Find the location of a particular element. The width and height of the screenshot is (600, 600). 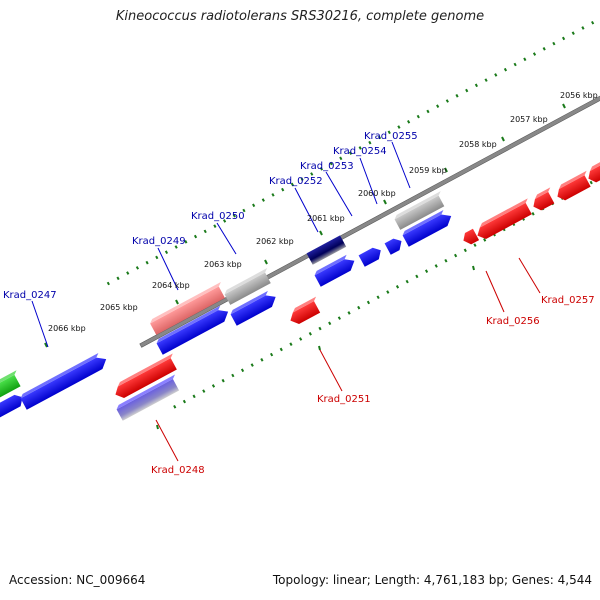

tick-label: 2060 kbp is located at coordinates (377, 193).